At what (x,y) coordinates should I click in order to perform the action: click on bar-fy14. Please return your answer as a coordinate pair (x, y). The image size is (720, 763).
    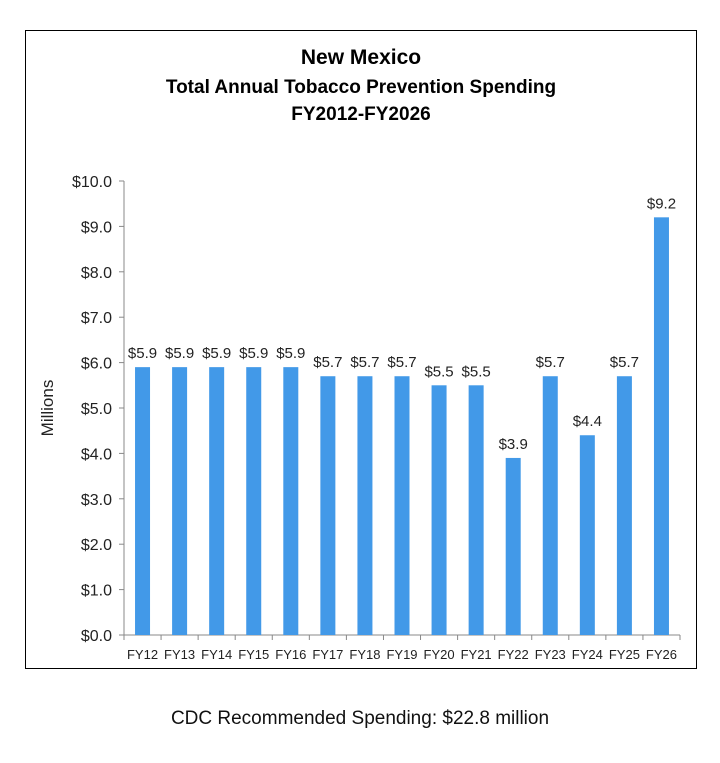
    Looking at the image, I should click on (217, 501).